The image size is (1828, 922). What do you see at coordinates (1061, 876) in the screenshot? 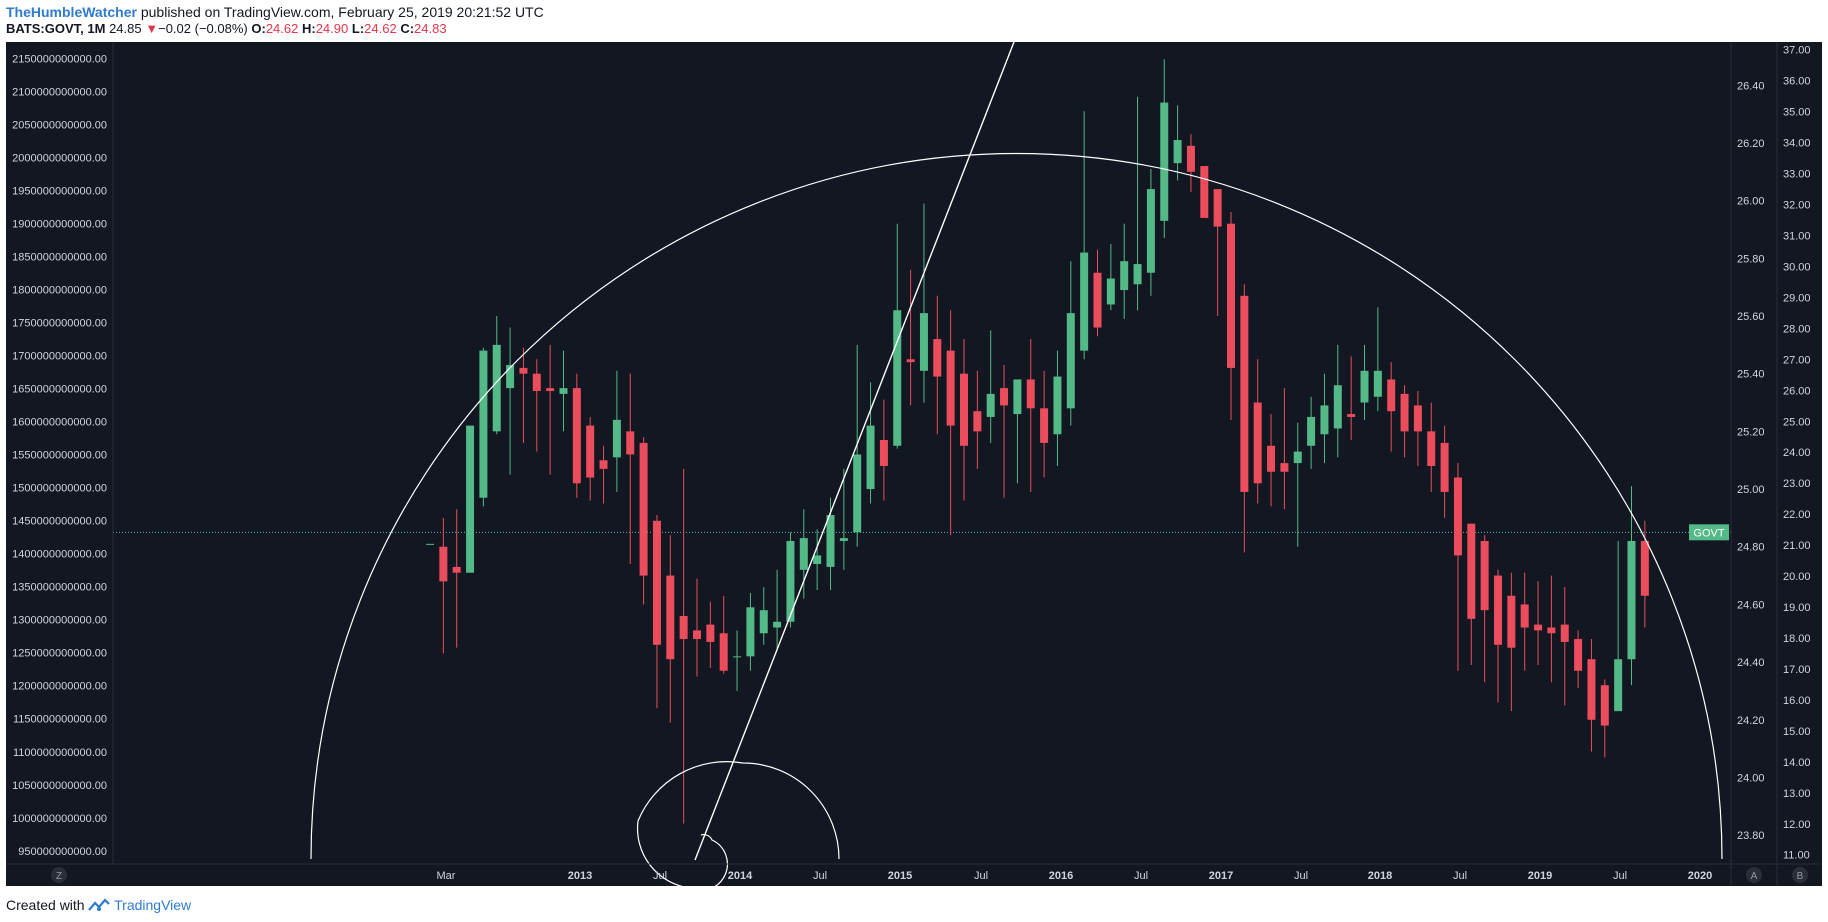
I see `time-axis-tick-label: 2016` at bounding box center [1061, 876].